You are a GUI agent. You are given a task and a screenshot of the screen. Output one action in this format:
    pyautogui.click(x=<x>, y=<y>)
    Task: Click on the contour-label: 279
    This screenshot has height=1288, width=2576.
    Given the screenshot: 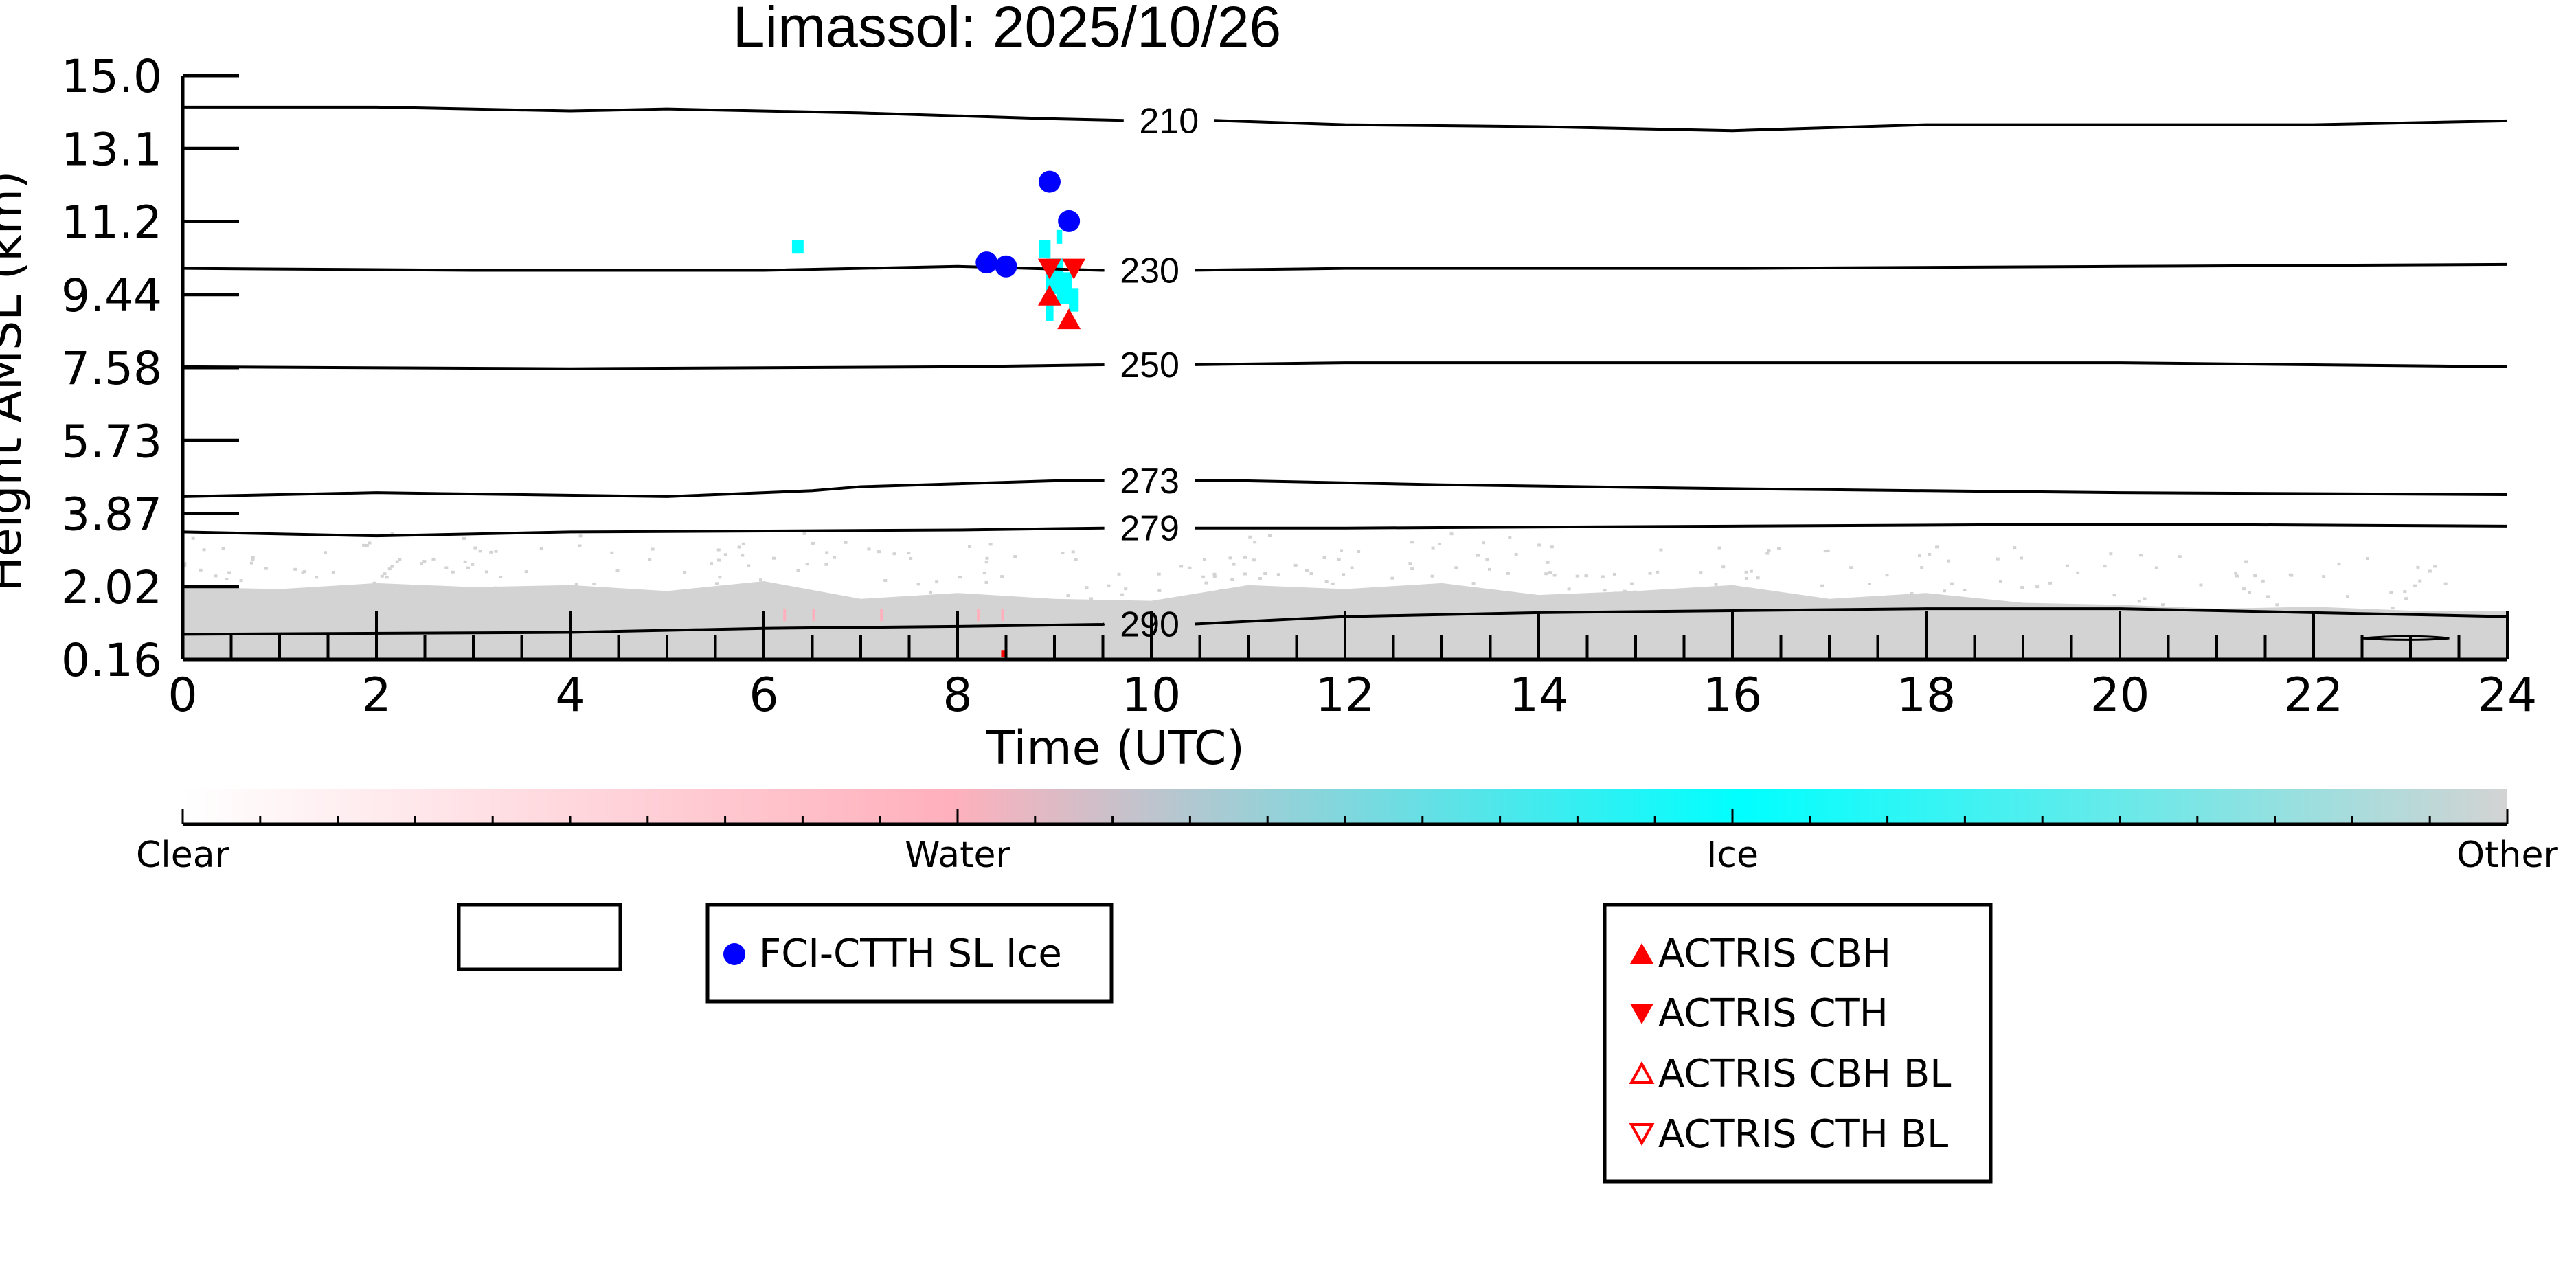 What is the action you would take?
    pyautogui.click(x=1149, y=529)
    